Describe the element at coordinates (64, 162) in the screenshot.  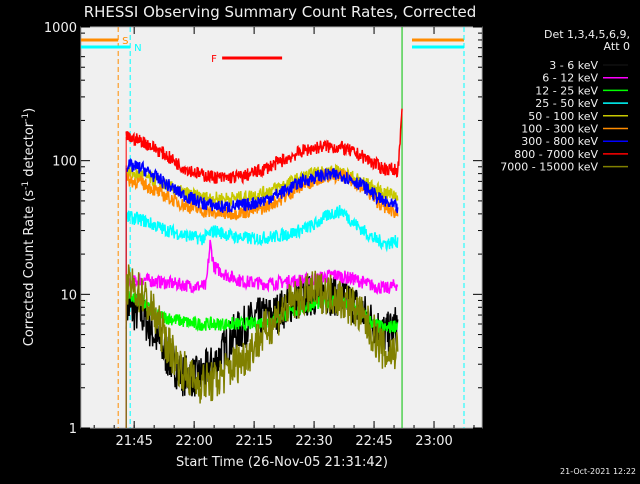
I see `y-tick-label: 100` at that location.